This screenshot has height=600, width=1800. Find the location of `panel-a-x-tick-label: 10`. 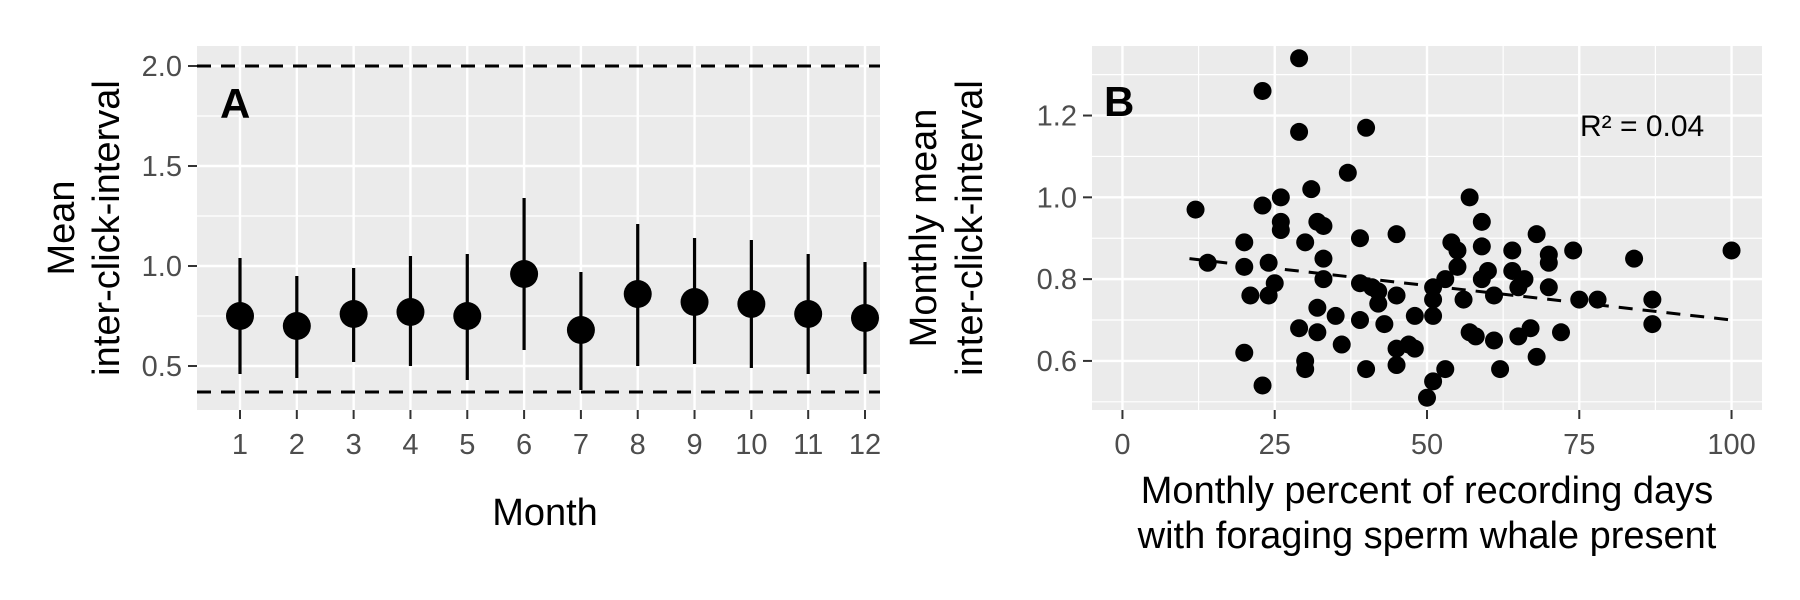

panel-a-x-tick-label: 10 is located at coordinates (751, 445).